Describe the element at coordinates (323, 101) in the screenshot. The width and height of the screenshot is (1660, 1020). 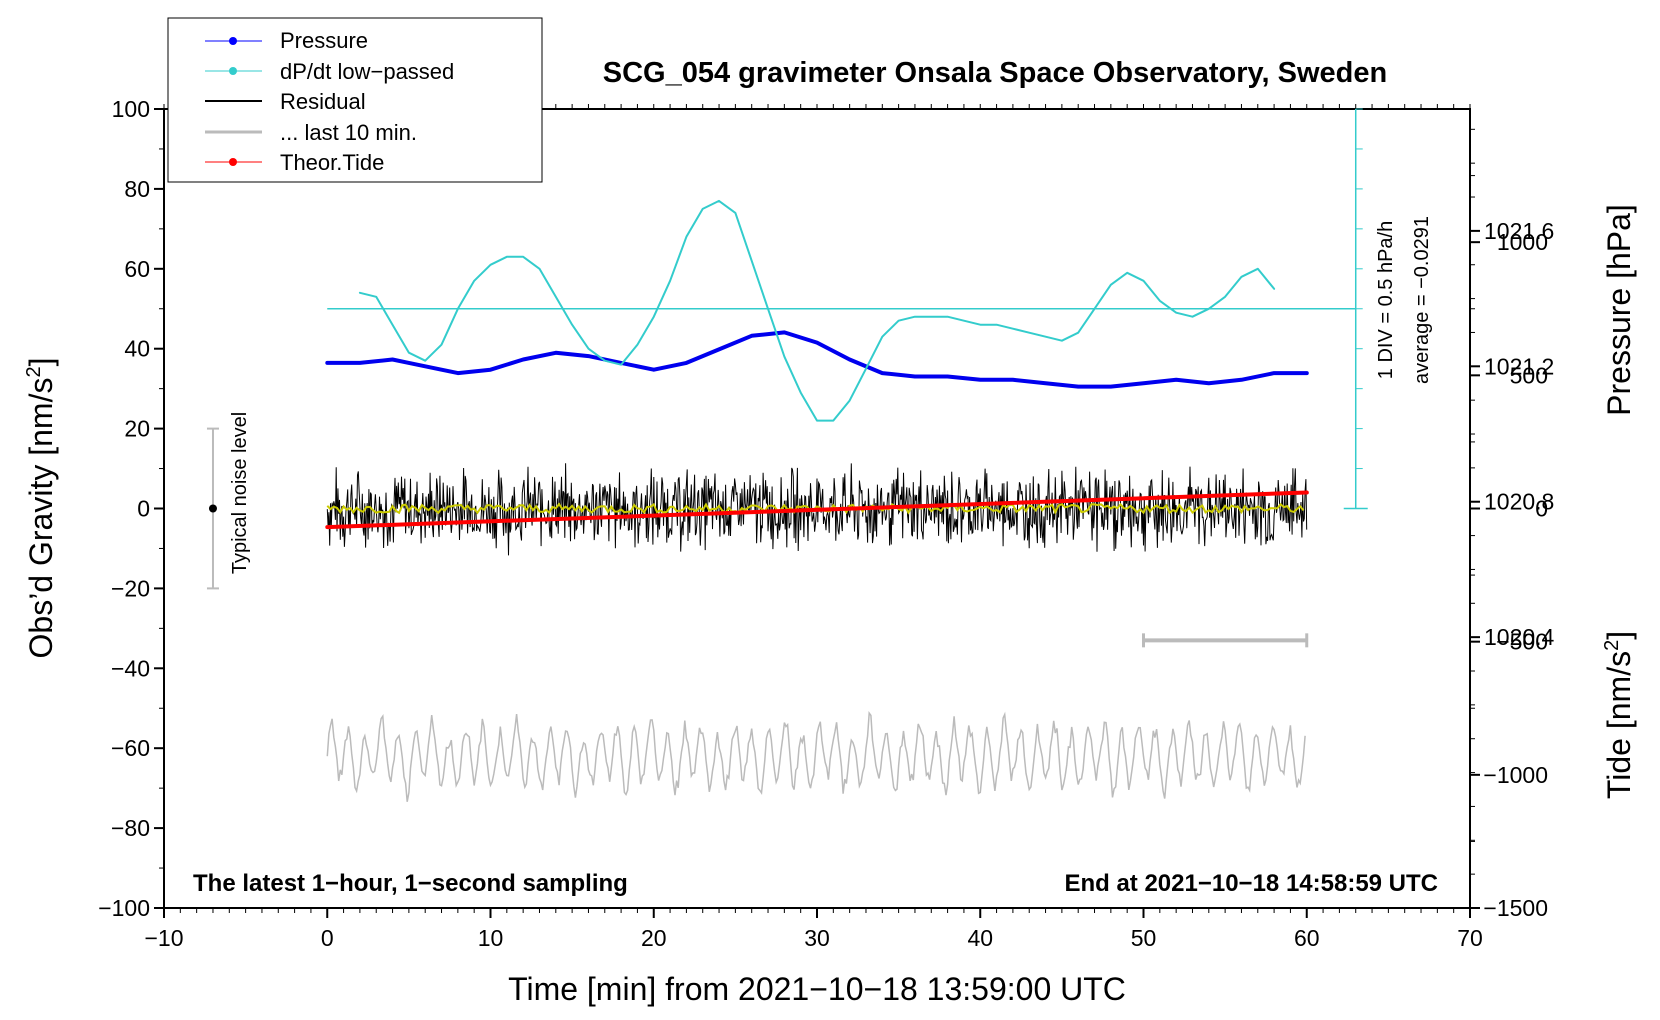
I see `legend-label-residual: Residual` at that location.